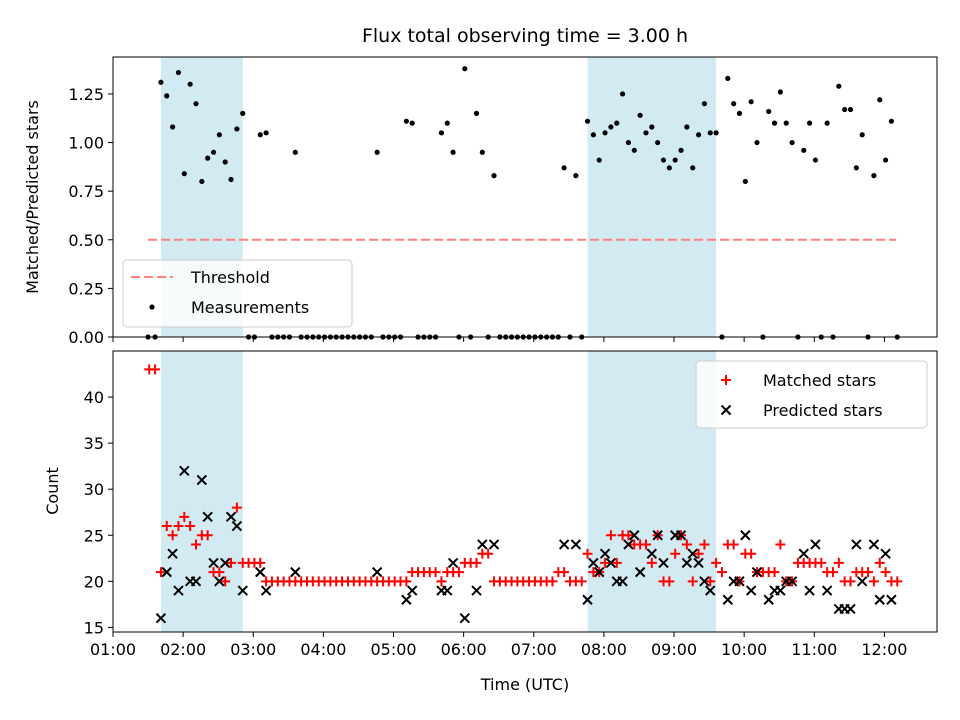 This screenshot has height=720, width=960. I want to click on x-tick-label: 08:00, so click(604, 649).